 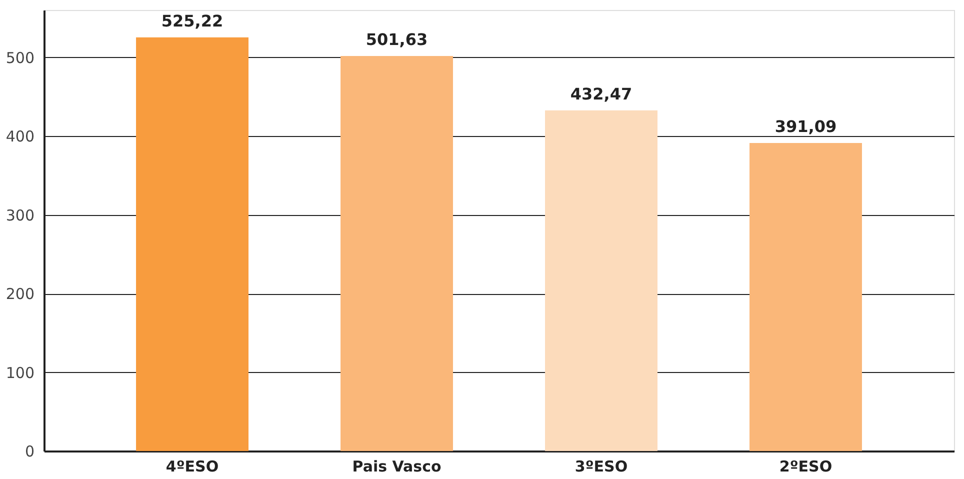 I want to click on y-tick-label: 300, so click(x=20, y=215).